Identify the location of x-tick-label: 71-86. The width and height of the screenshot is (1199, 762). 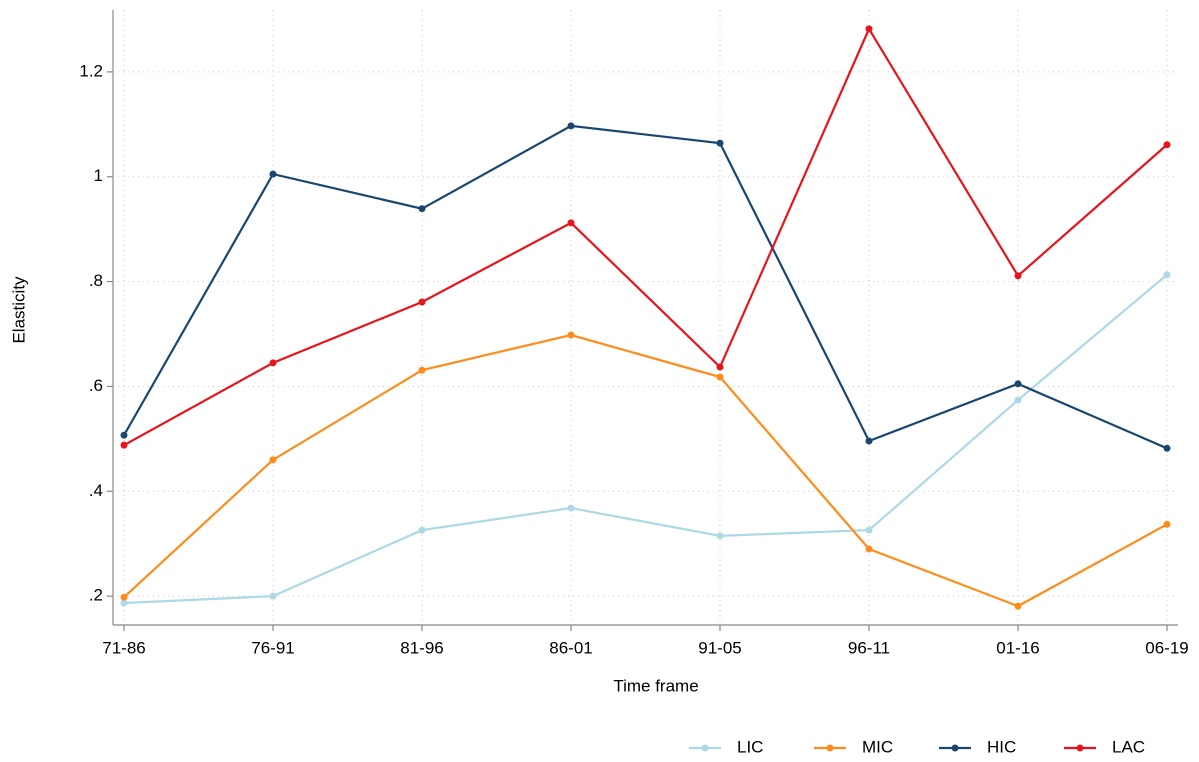
(123, 647).